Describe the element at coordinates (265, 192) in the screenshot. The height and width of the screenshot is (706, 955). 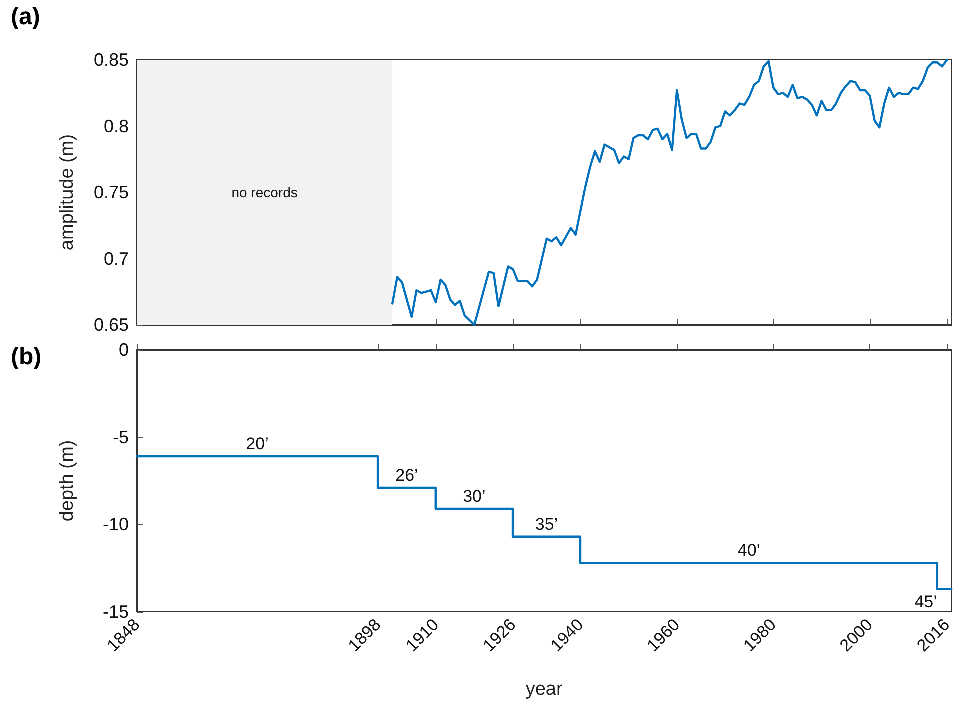
I see `band-label: no records` at that location.